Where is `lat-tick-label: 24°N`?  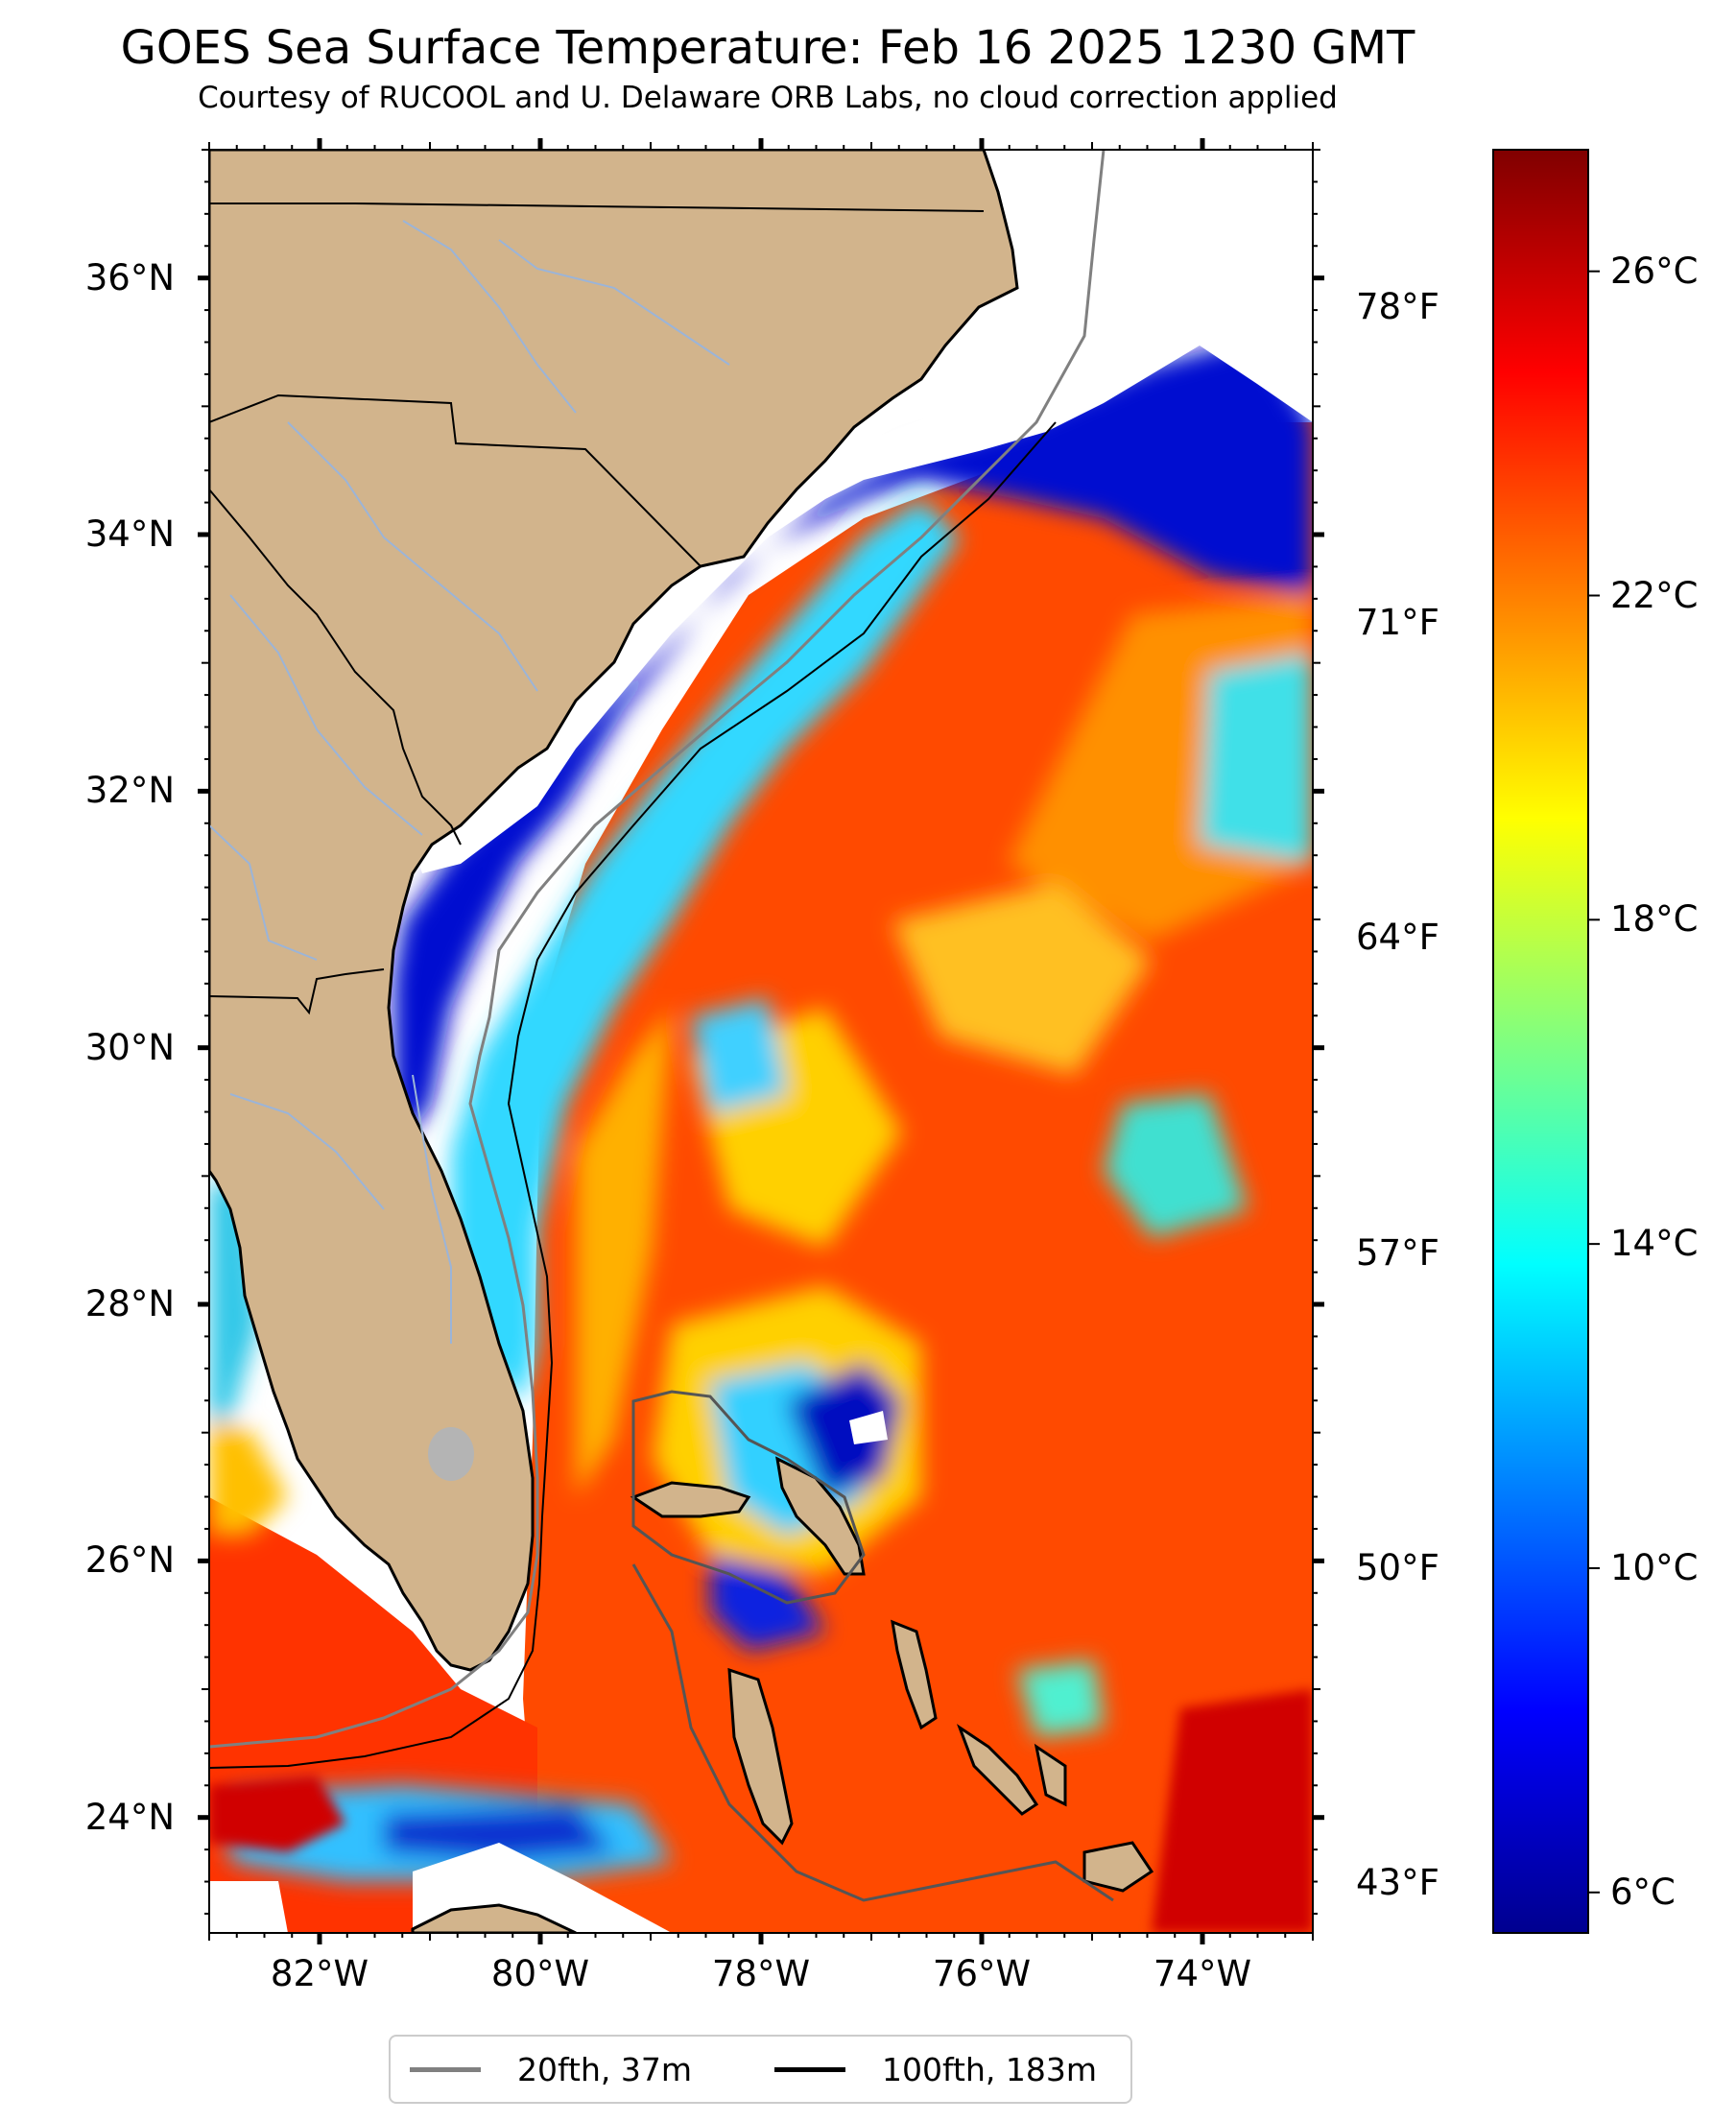 lat-tick-label: 24°N is located at coordinates (129, 1817).